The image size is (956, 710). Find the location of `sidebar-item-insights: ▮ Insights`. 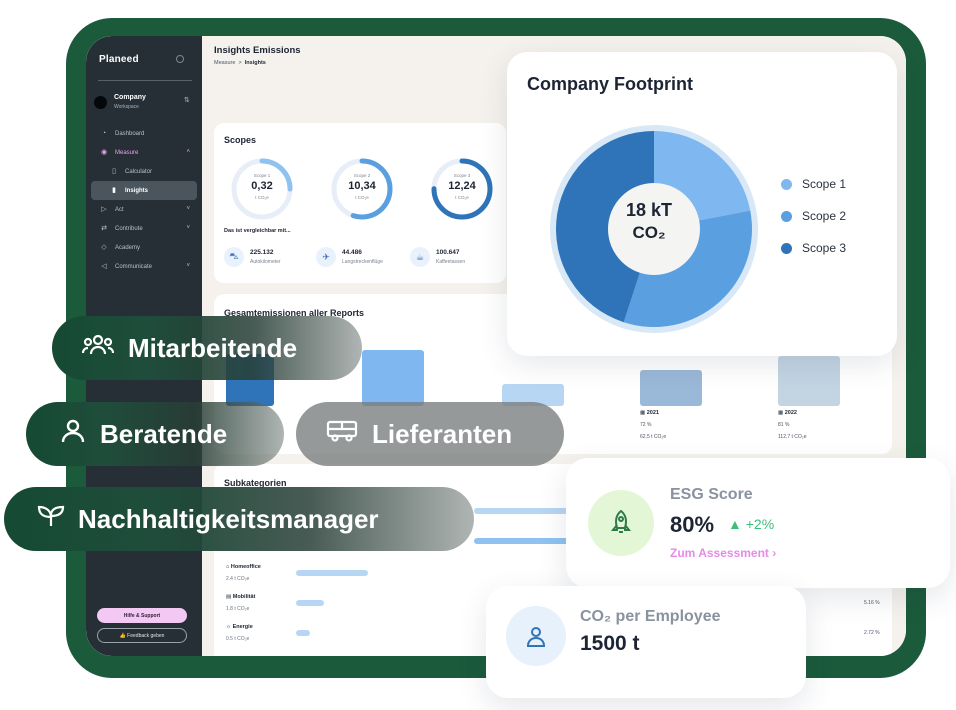

sidebar-item-insights: ▮ Insights is located at coordinates (144, 190).